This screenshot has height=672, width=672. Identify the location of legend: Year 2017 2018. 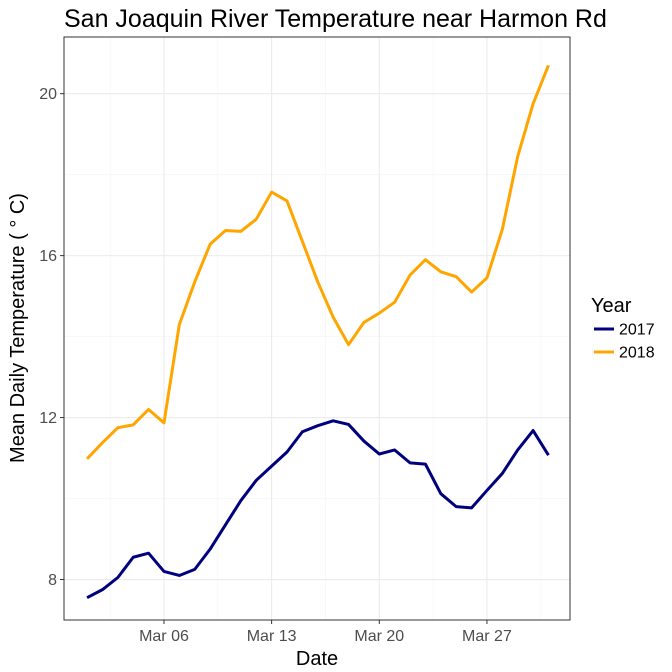
(623, 328).